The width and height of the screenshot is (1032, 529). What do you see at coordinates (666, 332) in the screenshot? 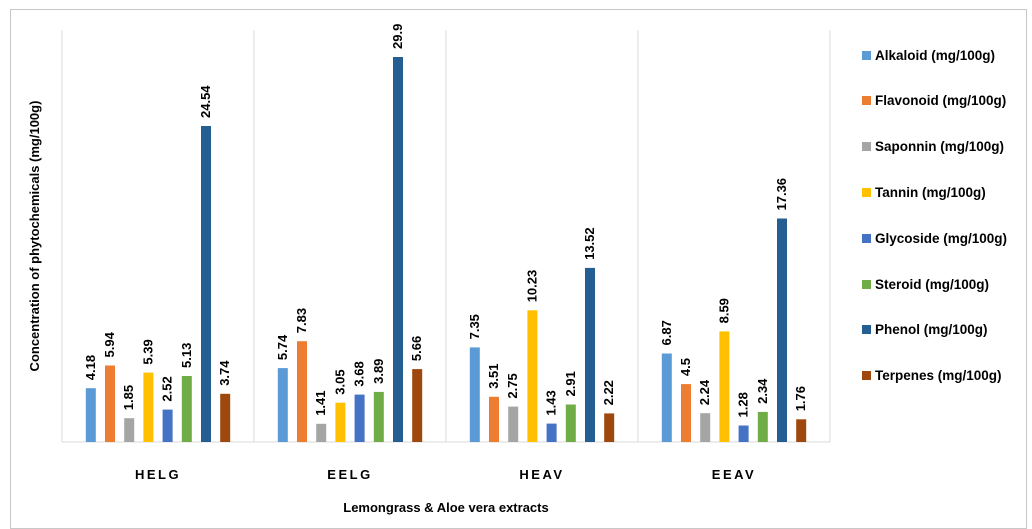
I see `data-label: 6.87` at bounding box center [666, 332].